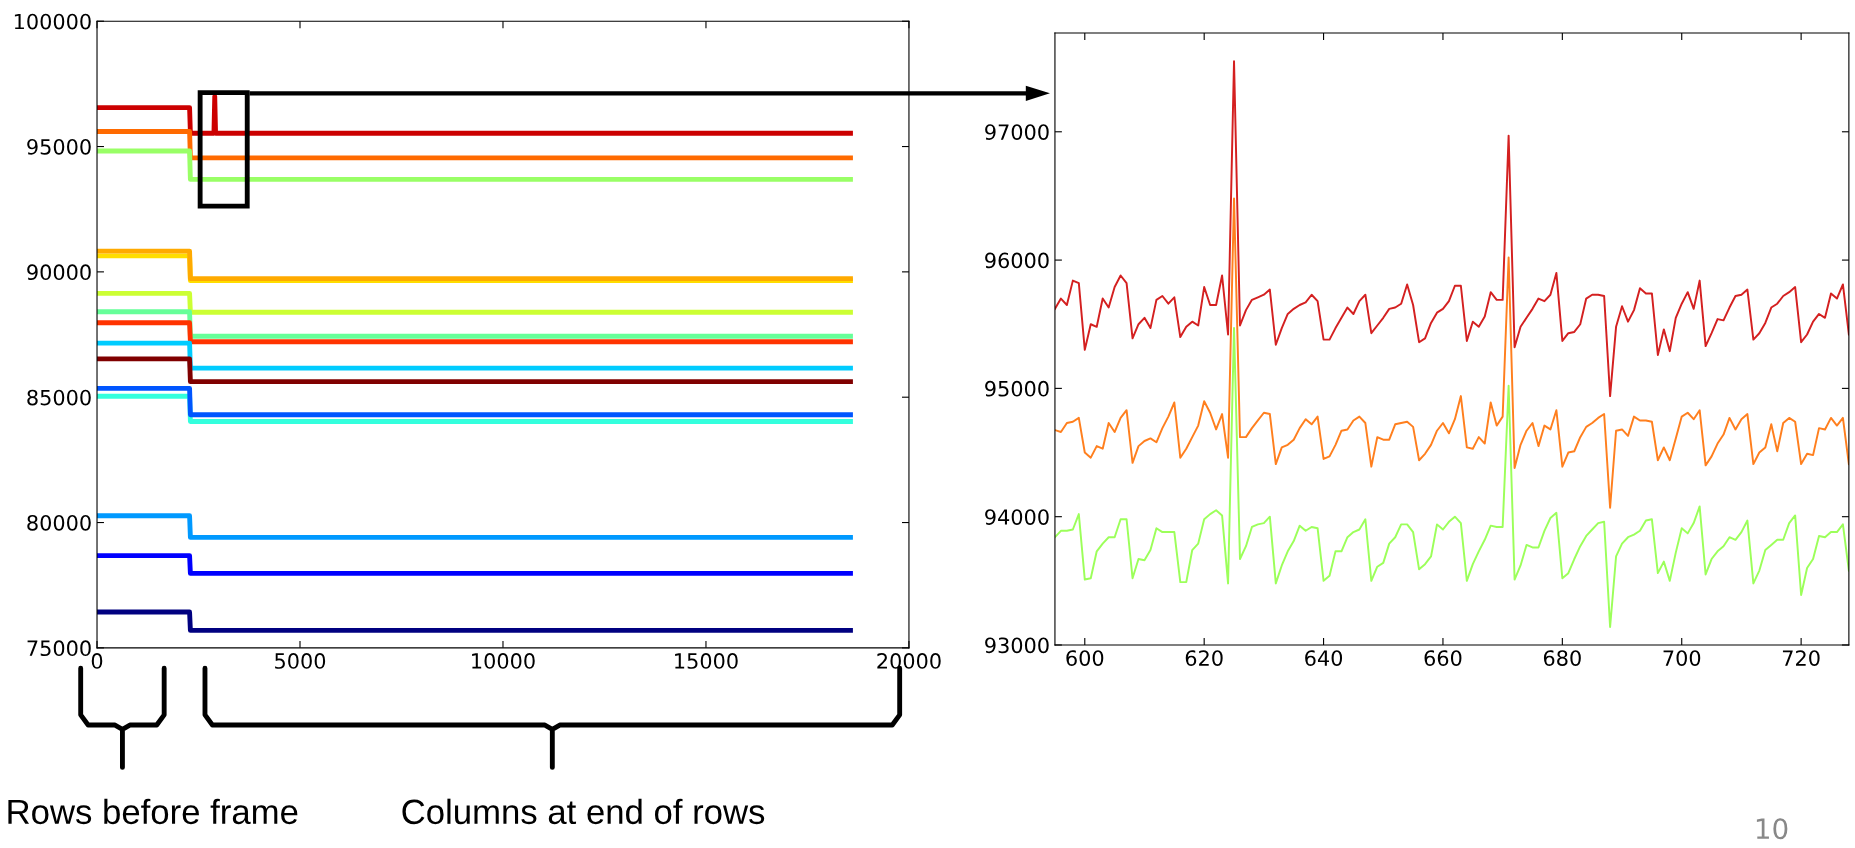  Describe the element at coordinates (1324, 658) in the screenshot. I see `x-tick-label: 640` at that location.